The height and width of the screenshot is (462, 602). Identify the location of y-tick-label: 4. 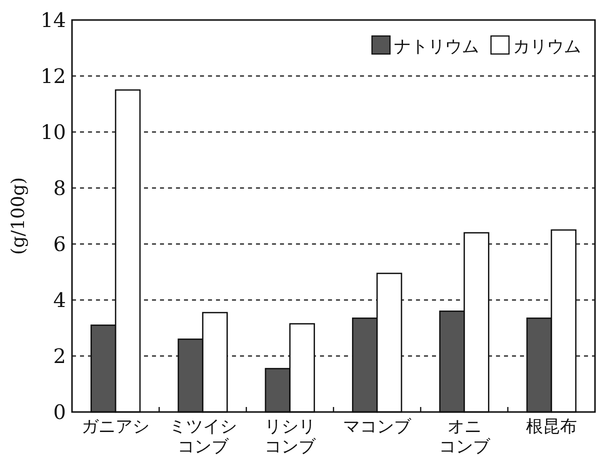
(59, 300).